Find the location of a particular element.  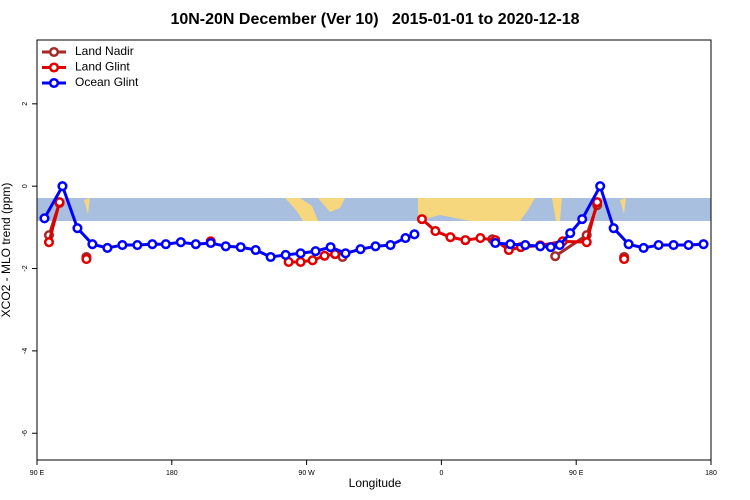

legend-label: Ocean Glint is located at coordinates (107, 82).